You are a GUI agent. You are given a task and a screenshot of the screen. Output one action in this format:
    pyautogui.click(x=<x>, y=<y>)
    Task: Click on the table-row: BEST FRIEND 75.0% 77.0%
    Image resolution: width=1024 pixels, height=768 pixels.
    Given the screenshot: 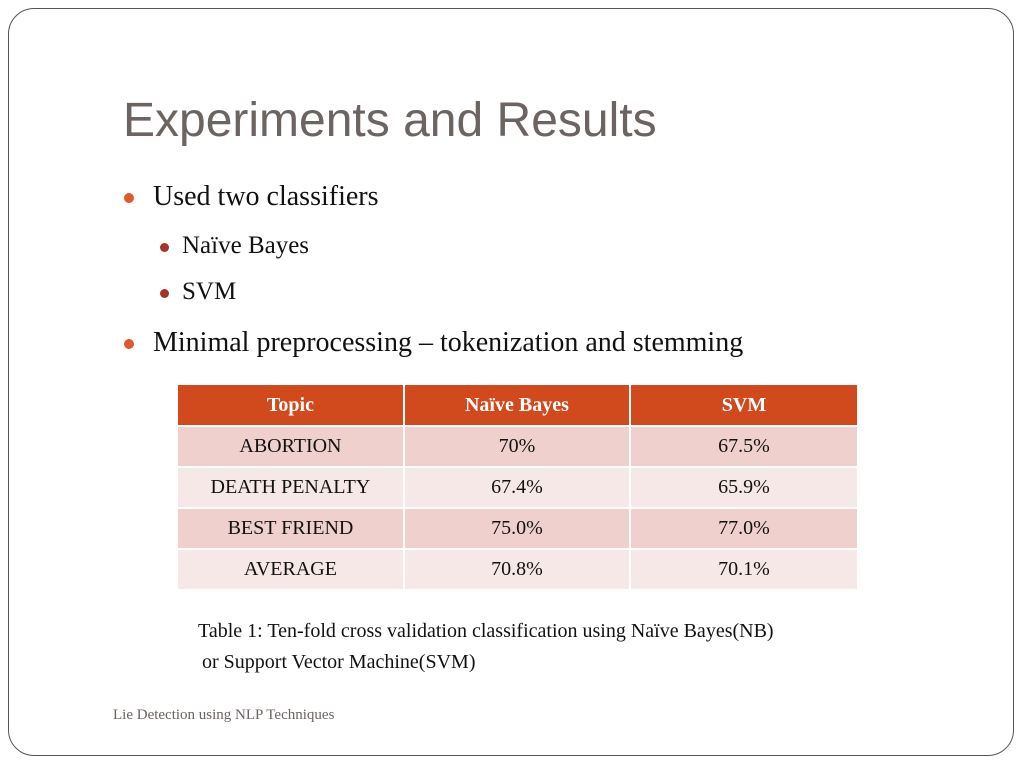 What is the action you would take?
    pyautogui.click(x=518, y=528)
    